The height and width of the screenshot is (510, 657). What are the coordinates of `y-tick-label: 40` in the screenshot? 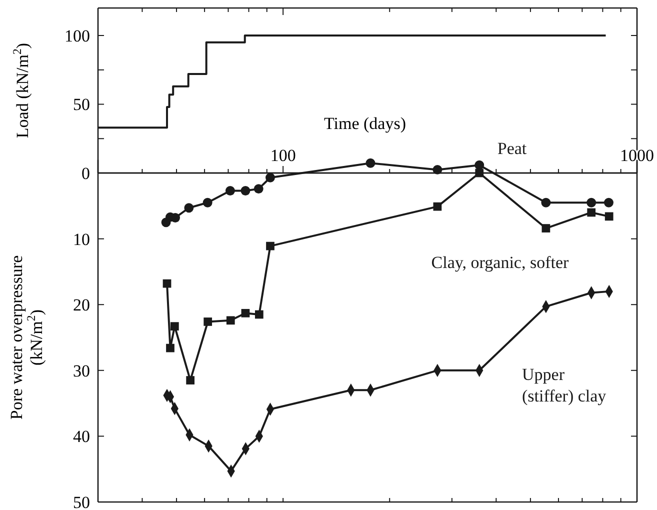 It's located at (81, 436).